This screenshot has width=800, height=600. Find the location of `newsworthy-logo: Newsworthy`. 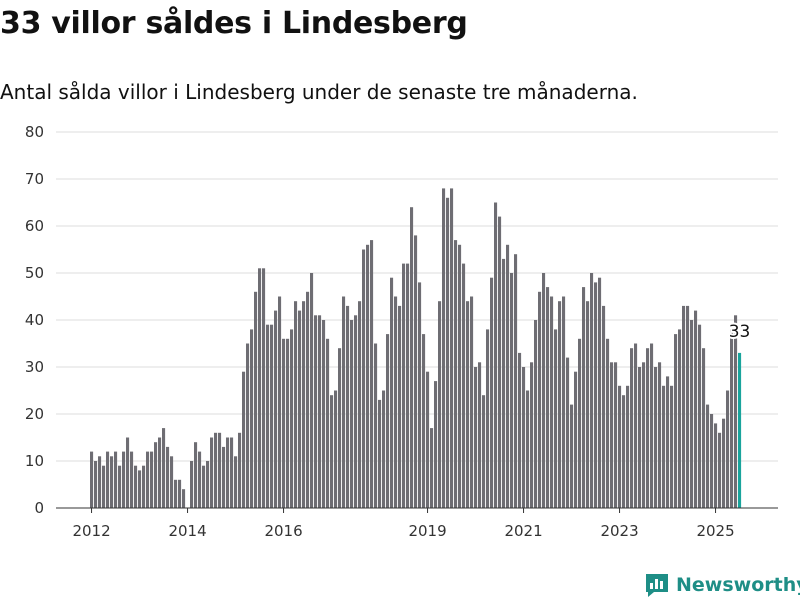

newsworthy-logo: Newsworthy is located at coordinates (722, 585).